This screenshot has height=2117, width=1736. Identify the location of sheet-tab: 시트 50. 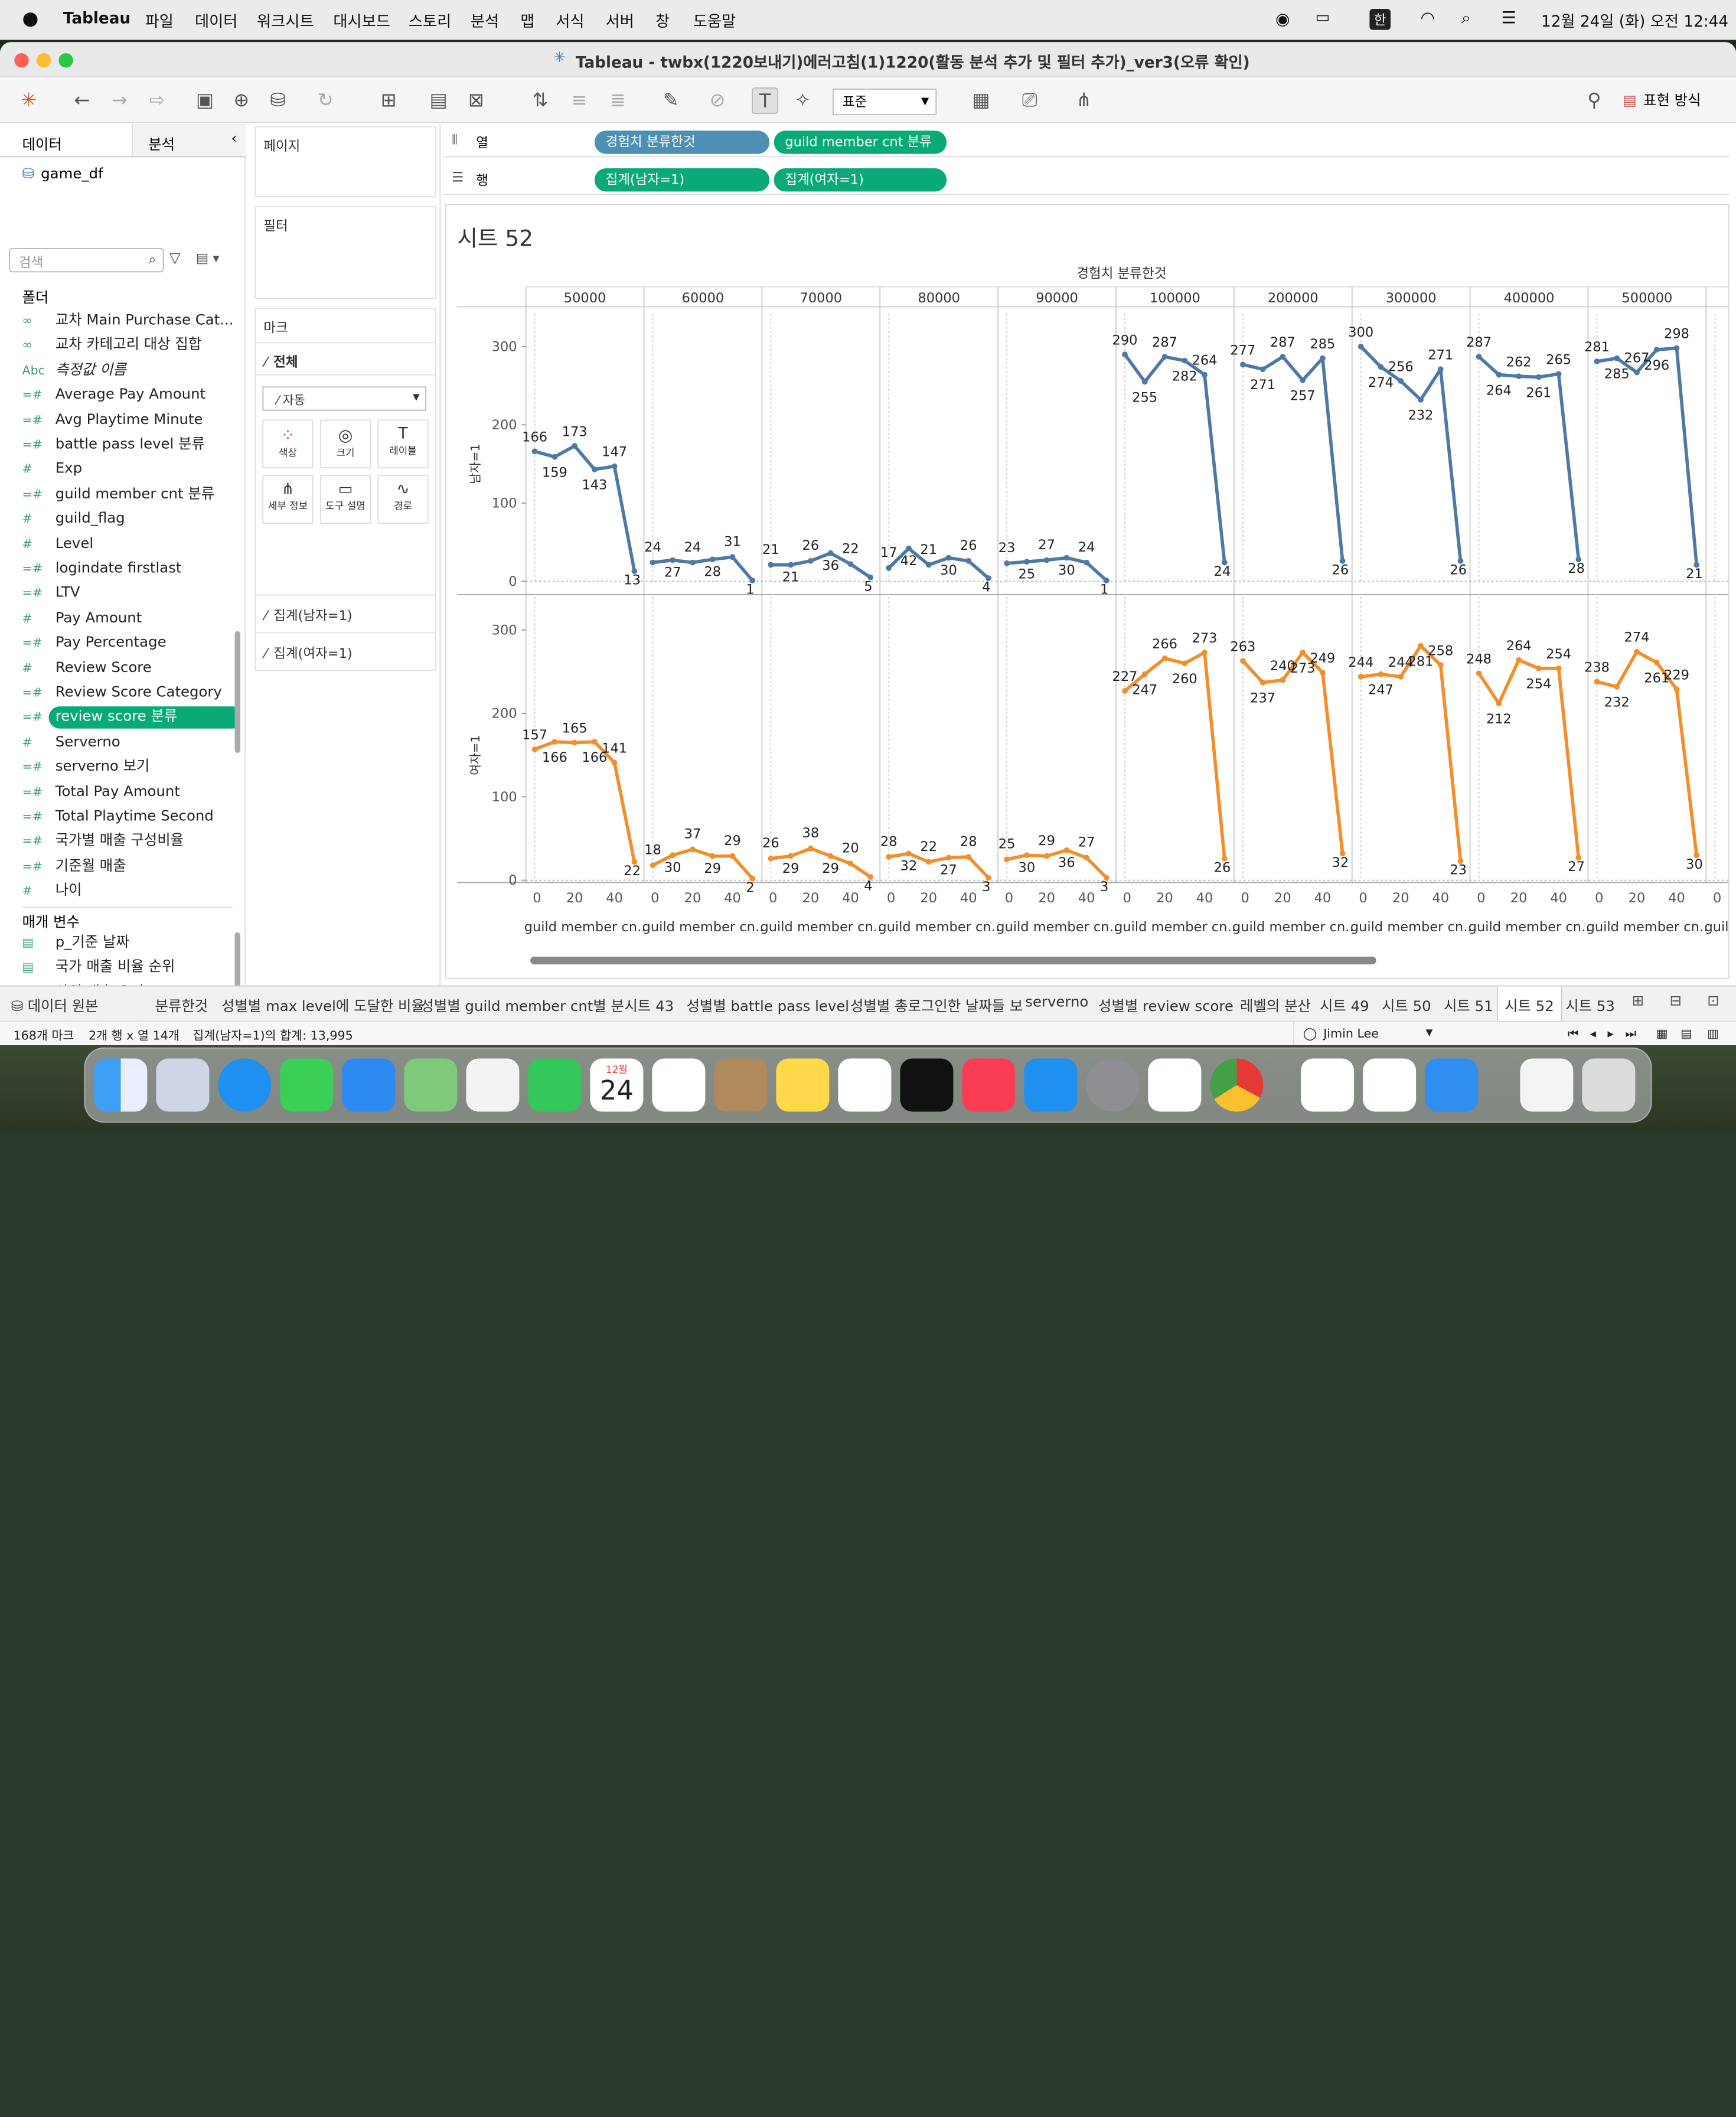
(1407, 1007).